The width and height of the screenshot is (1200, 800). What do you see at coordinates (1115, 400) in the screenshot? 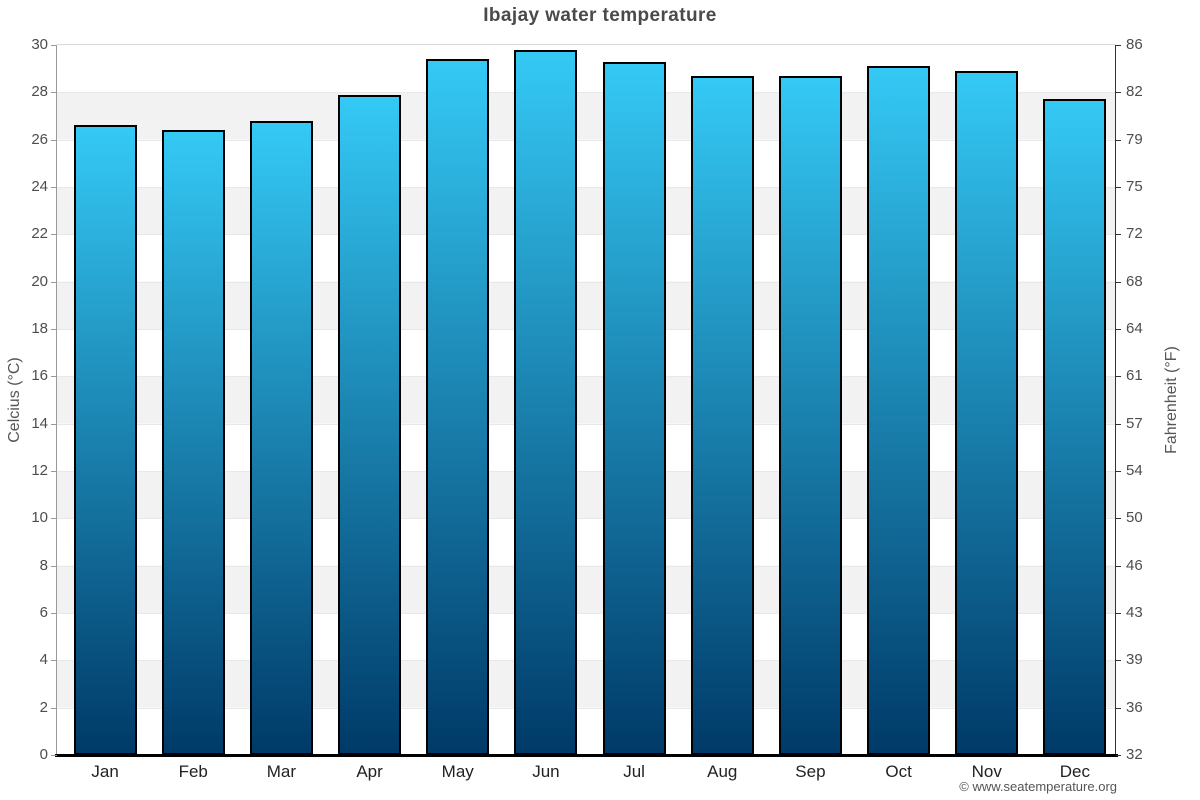
I see `y-axis-right-line` at bounding box center [1115, 400].